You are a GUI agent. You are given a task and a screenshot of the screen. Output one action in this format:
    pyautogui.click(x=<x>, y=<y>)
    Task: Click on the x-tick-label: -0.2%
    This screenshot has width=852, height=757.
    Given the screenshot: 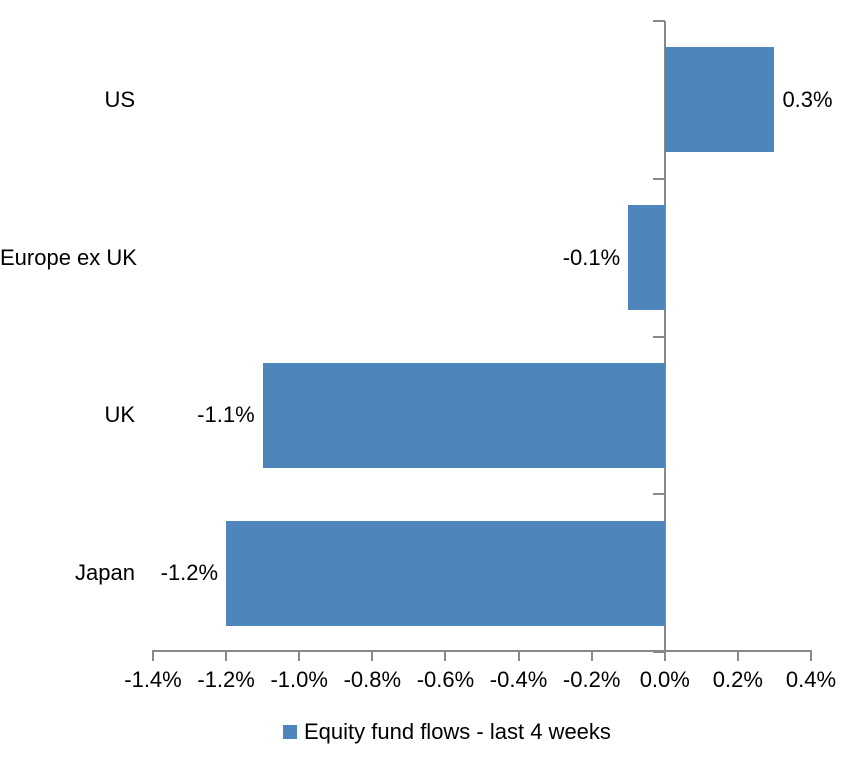 What is the action you would take?
    pyautogui.click(x=591, y=679)
    